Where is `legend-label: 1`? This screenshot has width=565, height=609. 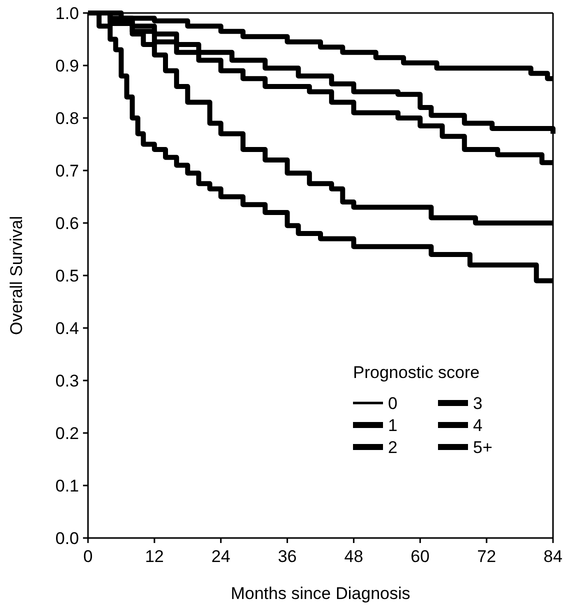
legend-label: 1 is located at coordinates (393, 425).